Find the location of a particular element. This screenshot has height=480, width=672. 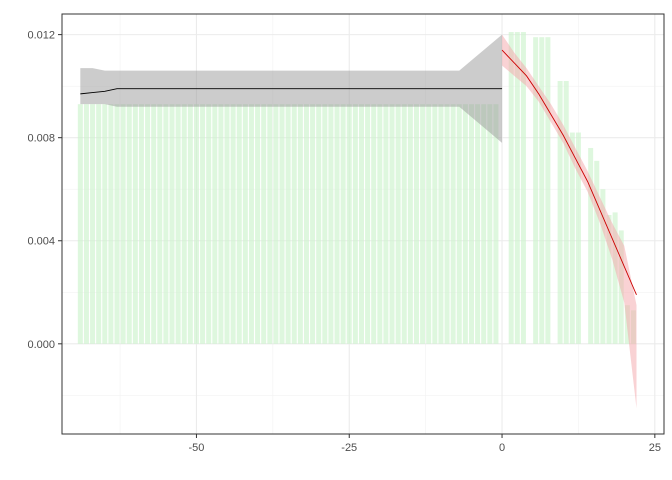

x-tick-label: 0 is located at coordinates (502, 448).